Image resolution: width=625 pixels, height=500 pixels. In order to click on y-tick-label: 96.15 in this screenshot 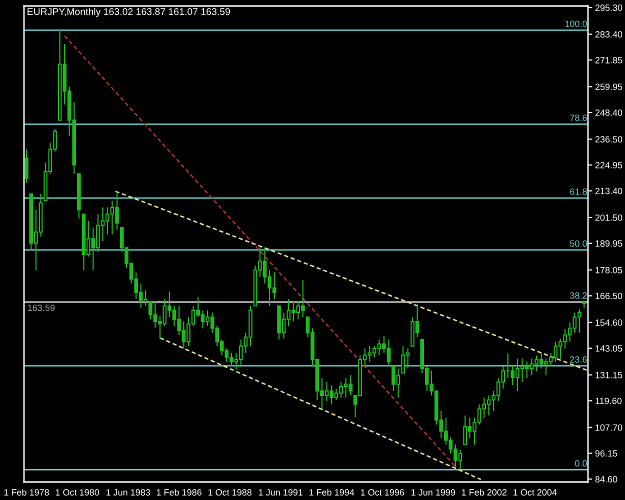, I will do `click(606, 453)`.